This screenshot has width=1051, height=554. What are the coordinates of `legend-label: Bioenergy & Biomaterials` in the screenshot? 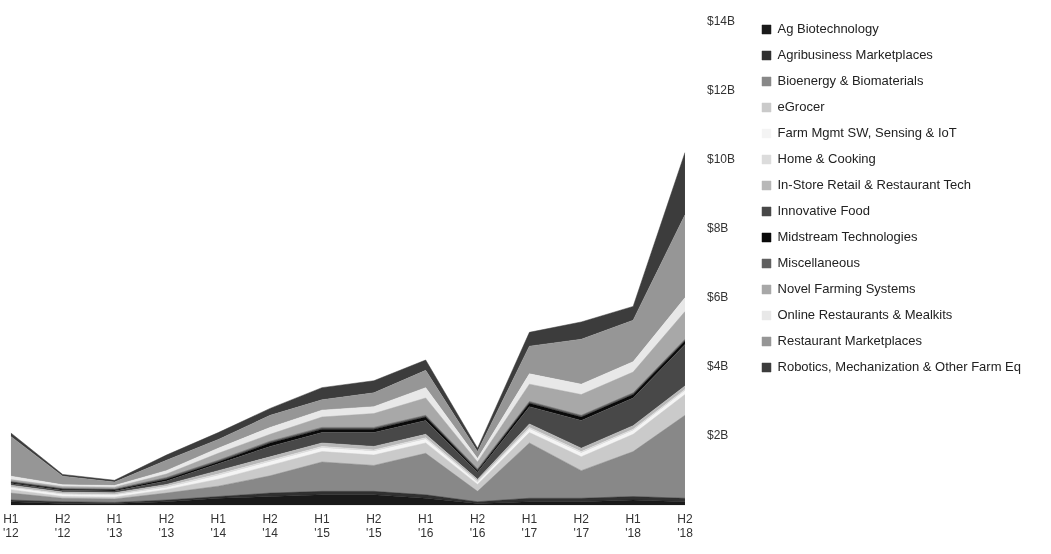 It's located at (850, 81).